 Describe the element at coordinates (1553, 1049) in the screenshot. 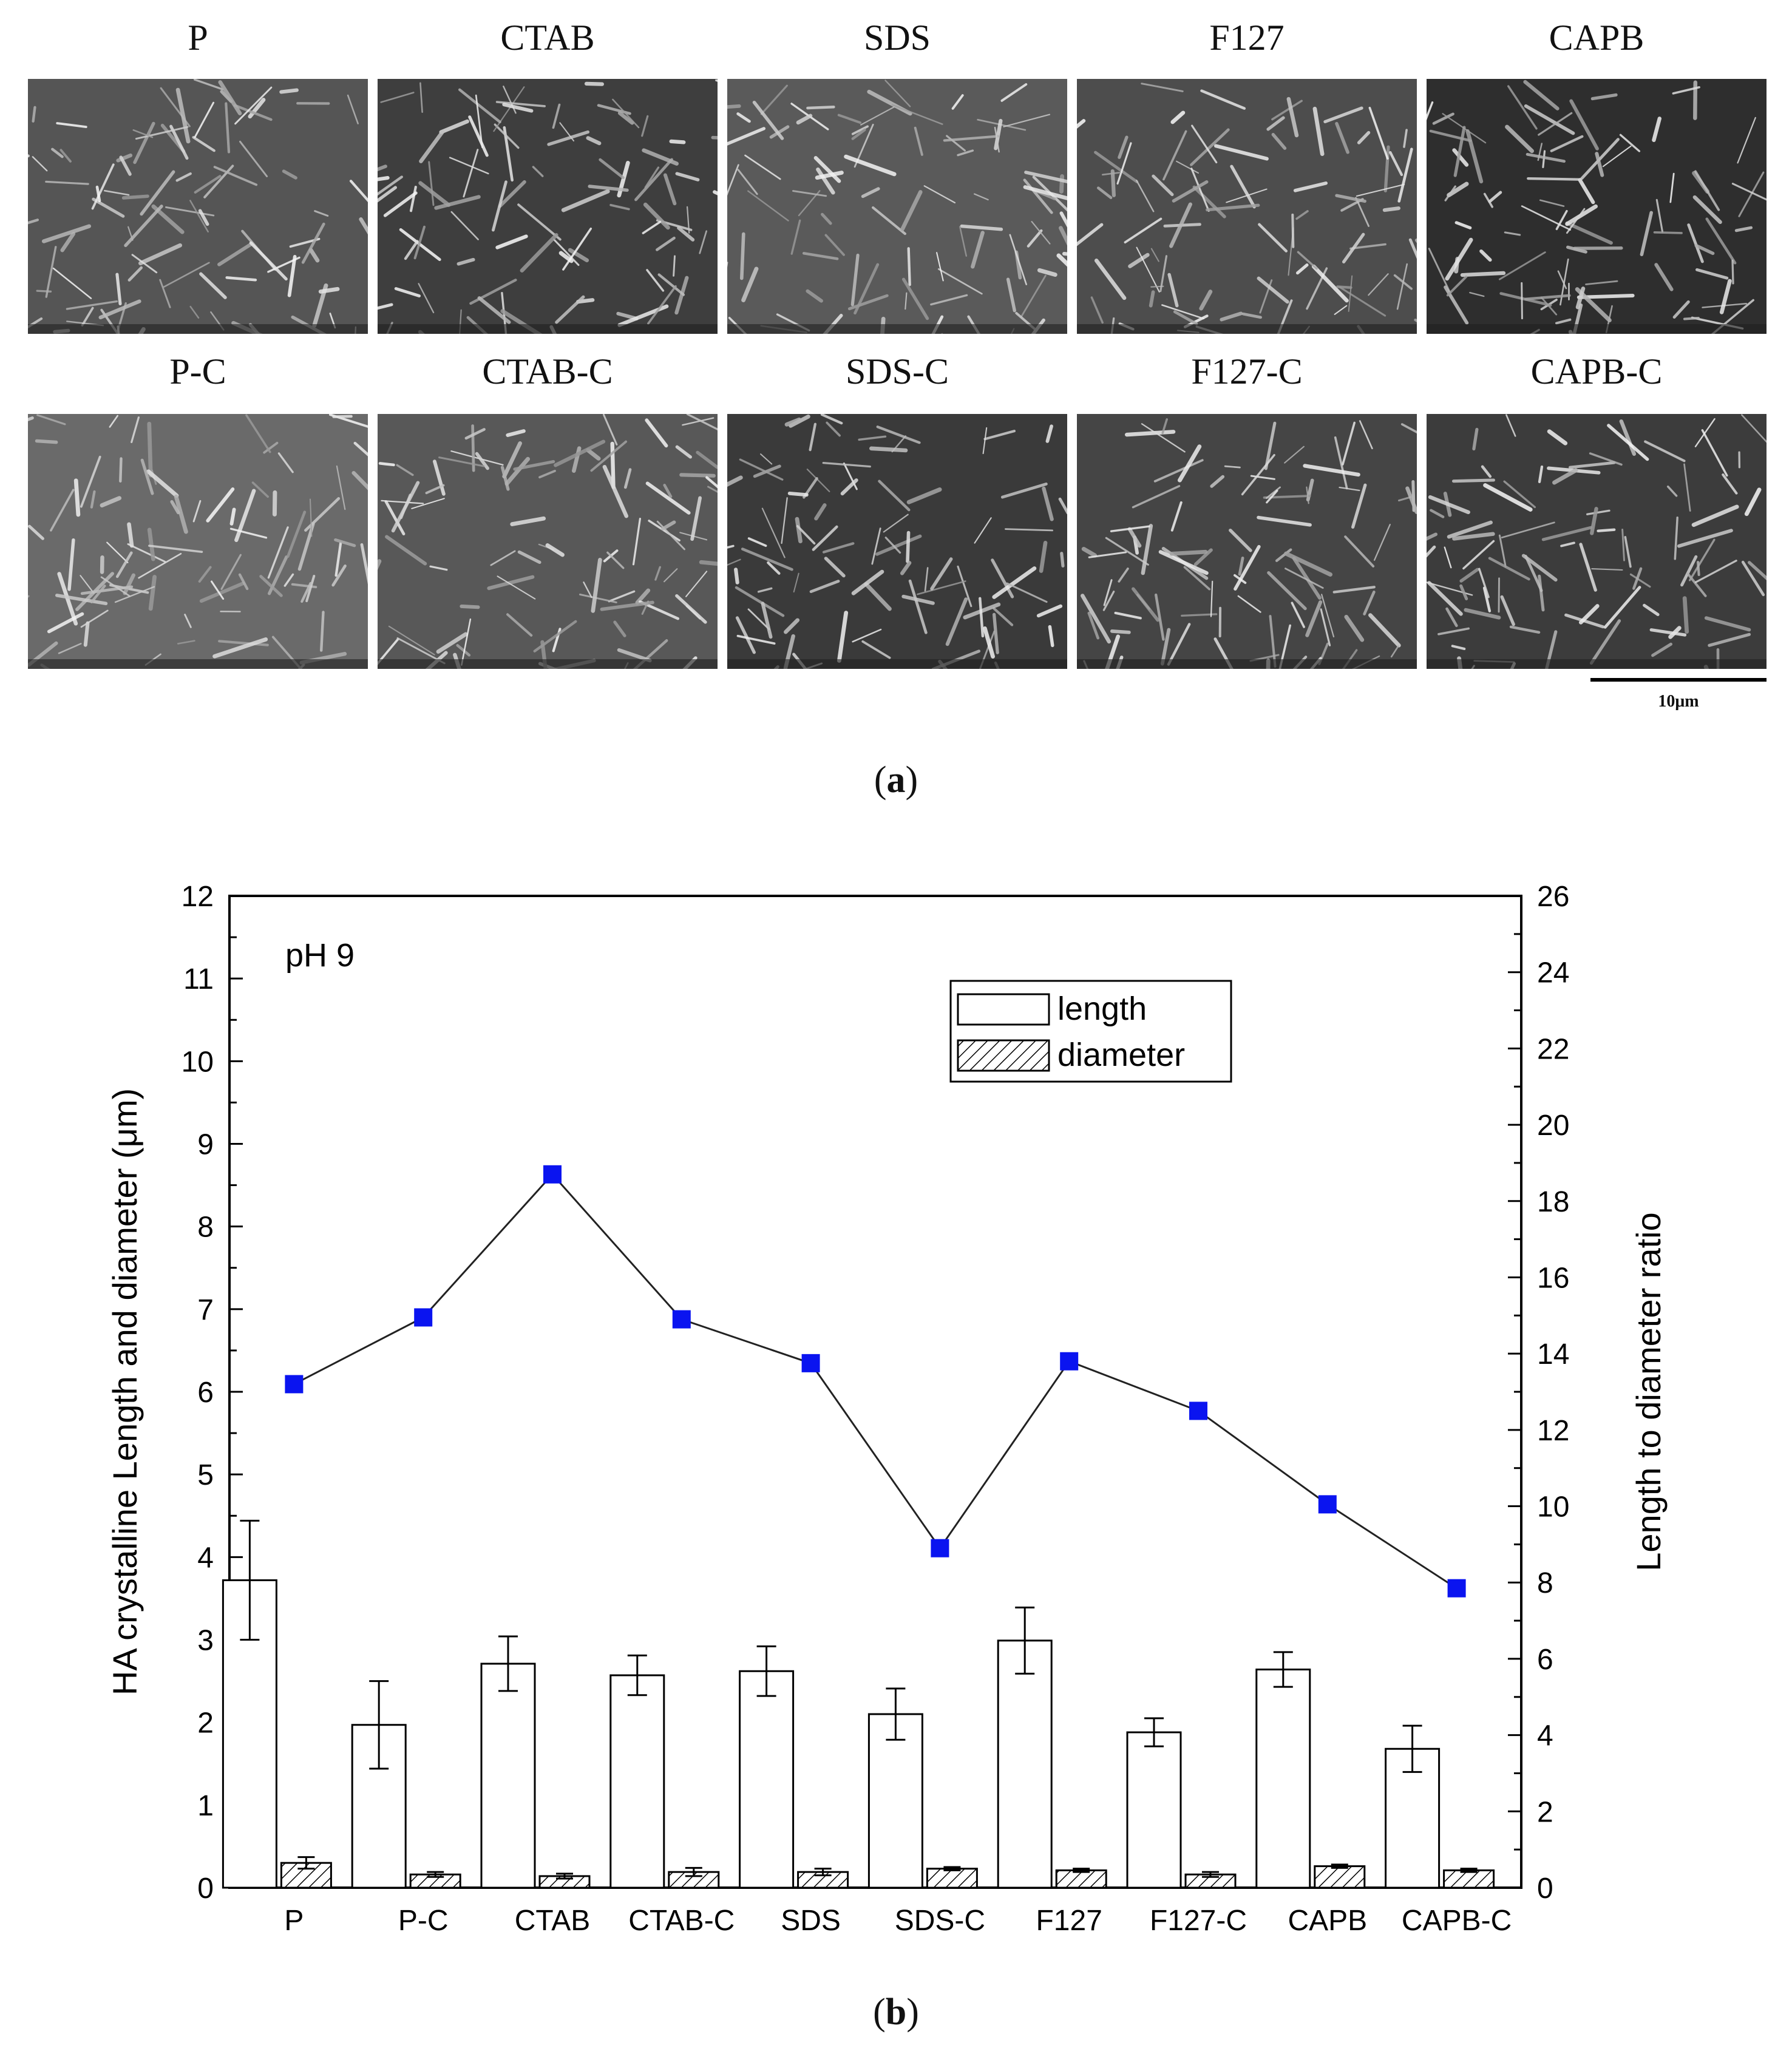

I see `right-axis-tick-label: 22` at that location.